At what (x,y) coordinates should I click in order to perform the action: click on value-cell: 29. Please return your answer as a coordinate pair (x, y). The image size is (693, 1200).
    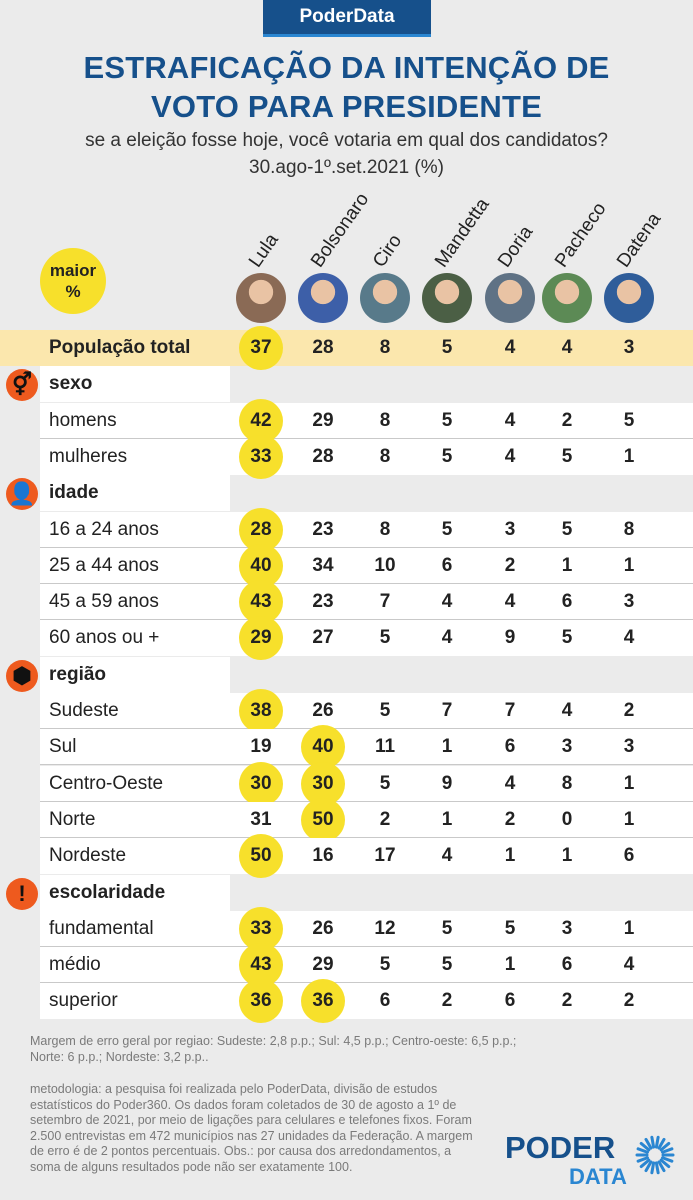
    Looking at the image, I should click on (323, 965).